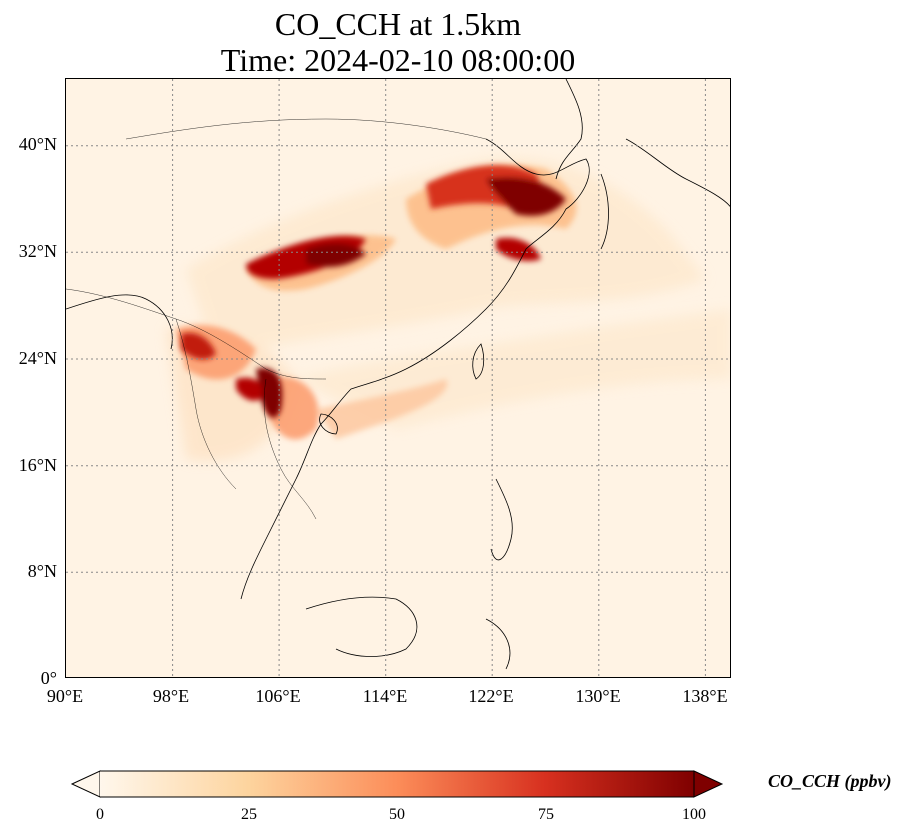 The width and height of the screenshot is (921, 836). What do you see at coordinates (373, 291) in the screenshot?
I see `plume-strong` at bounding box center [373, 291].